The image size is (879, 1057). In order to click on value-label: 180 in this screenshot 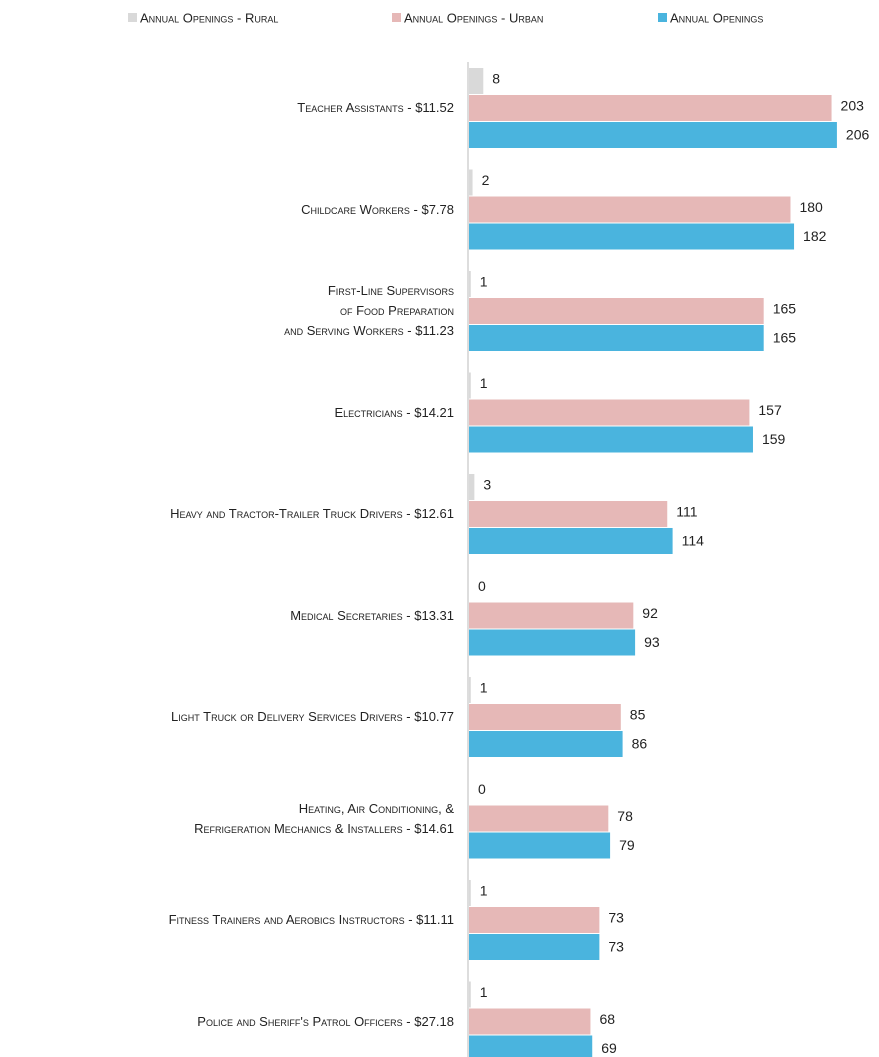, I will do `click(811, 207)`.